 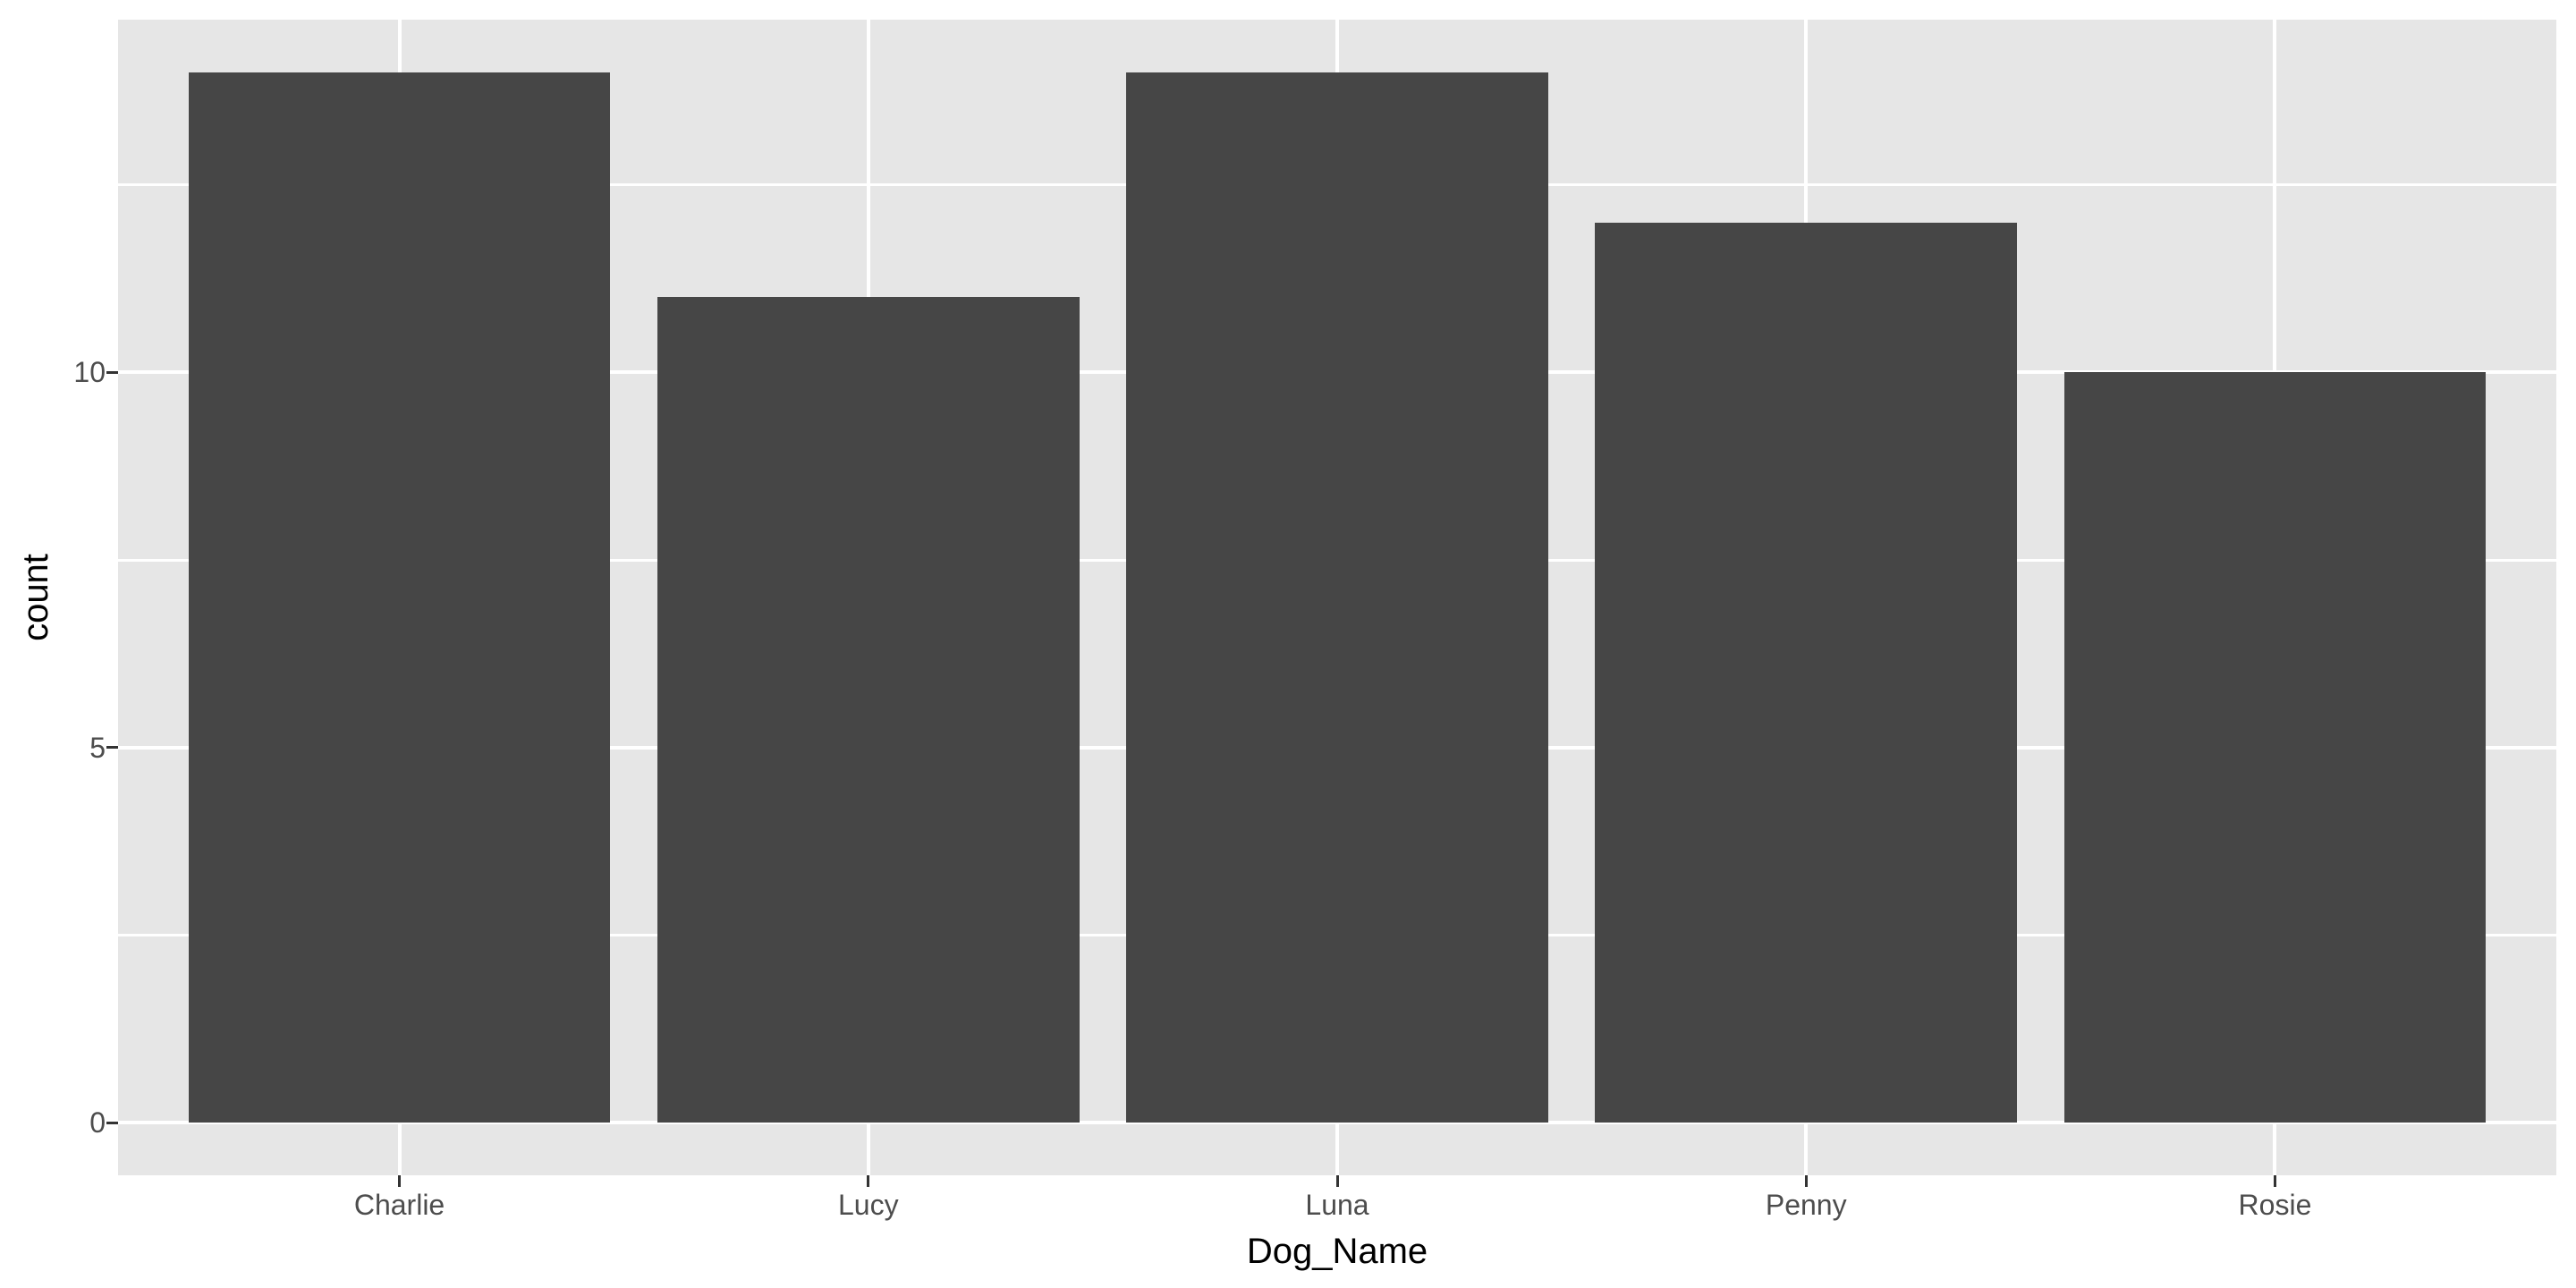 I want to click on bar-luna, so click(x=1337, y=597).